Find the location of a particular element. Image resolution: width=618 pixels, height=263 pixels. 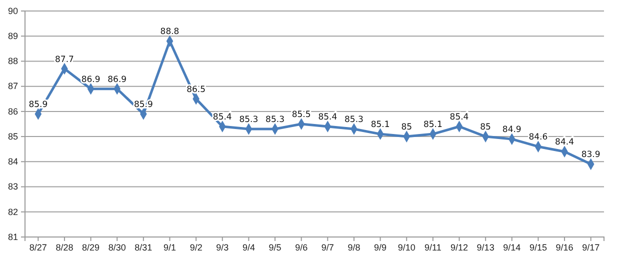

x-tick-label: 8/30 is located at coordinates (117, 247).